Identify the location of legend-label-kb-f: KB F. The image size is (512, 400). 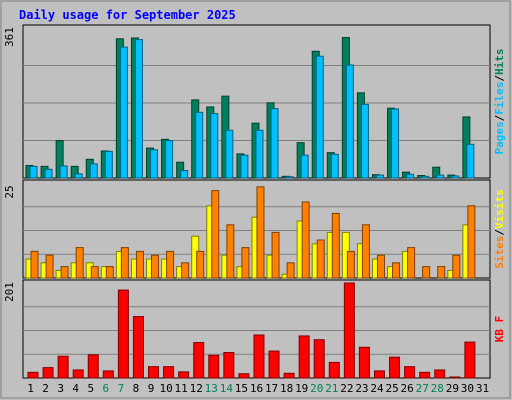
(499, 329).